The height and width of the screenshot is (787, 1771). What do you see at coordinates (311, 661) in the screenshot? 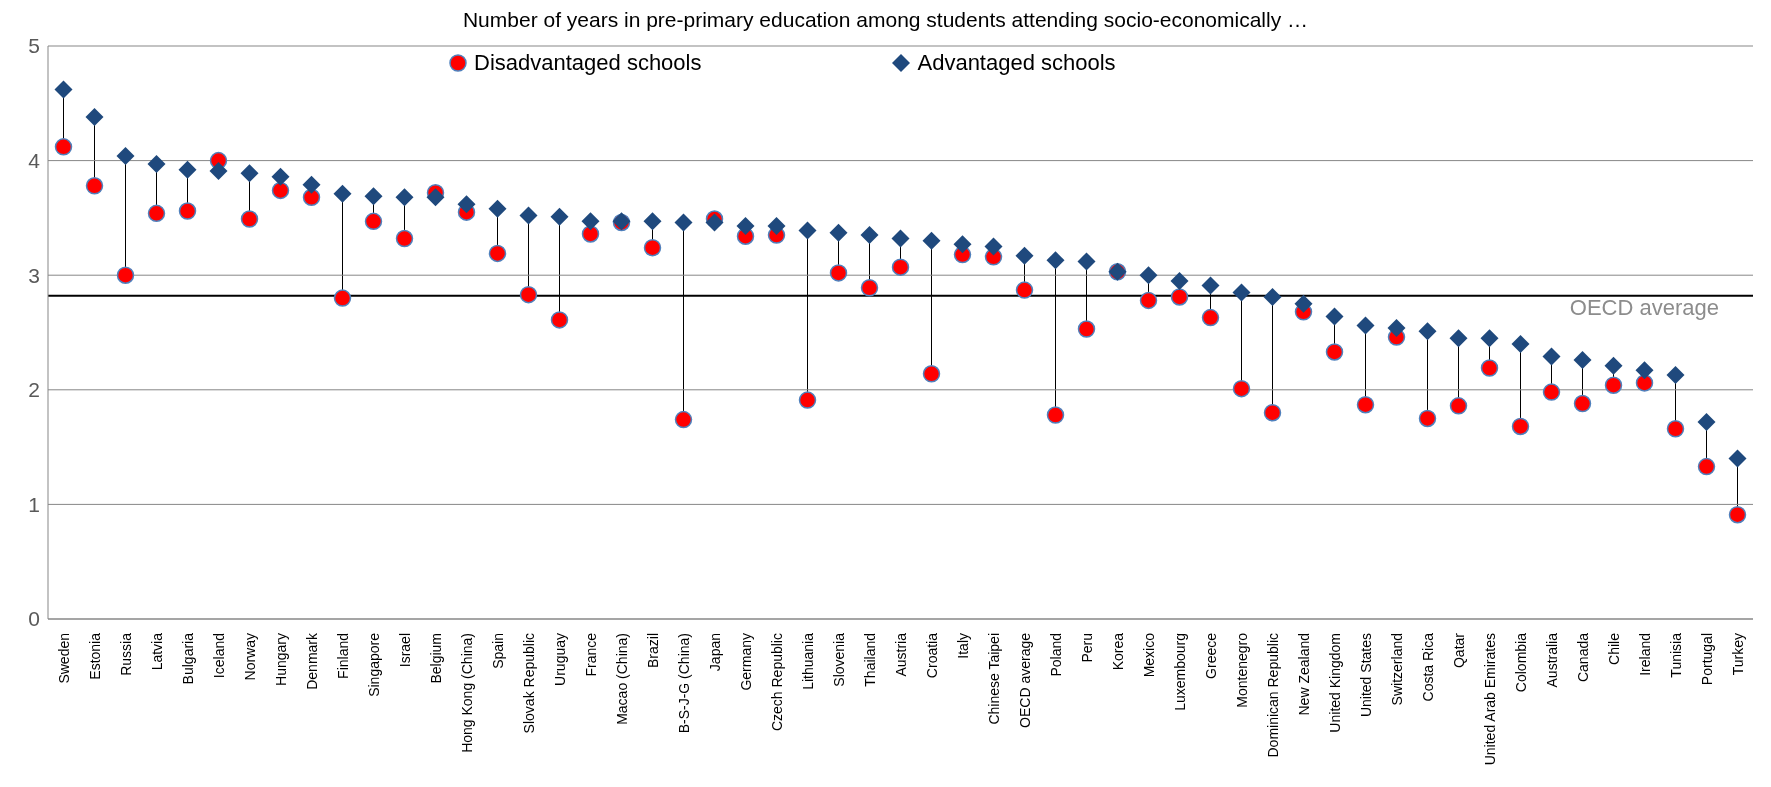
I see `x-tick-label: Denmark` at bounding box center [311, 661].